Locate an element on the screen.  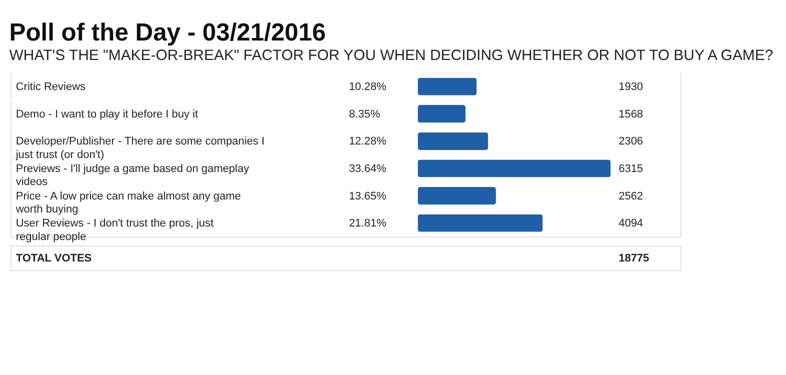
data-label: 2562 is located at coordinates (631, 196).